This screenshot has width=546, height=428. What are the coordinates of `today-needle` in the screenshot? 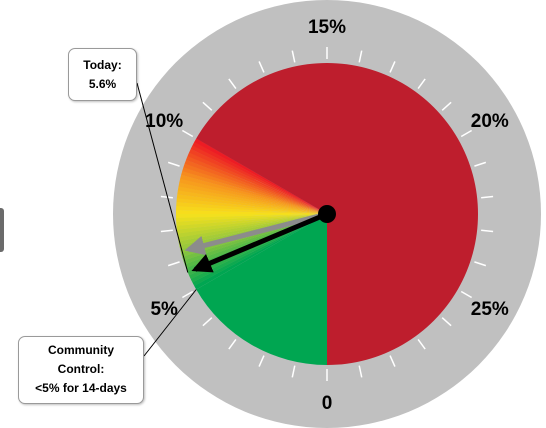 It's located at (259, 242).